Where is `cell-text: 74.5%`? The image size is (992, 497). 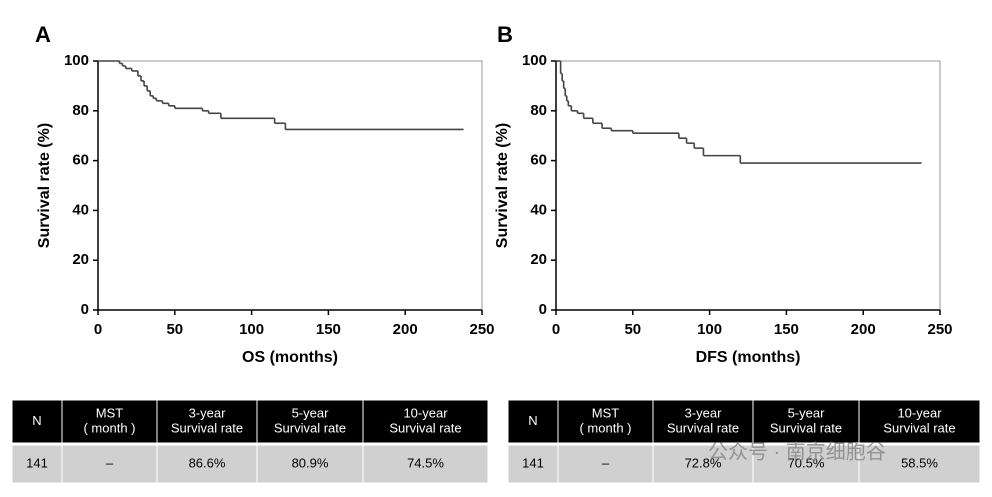
cell-text: 74.5% is located at coordinates (425, 462).